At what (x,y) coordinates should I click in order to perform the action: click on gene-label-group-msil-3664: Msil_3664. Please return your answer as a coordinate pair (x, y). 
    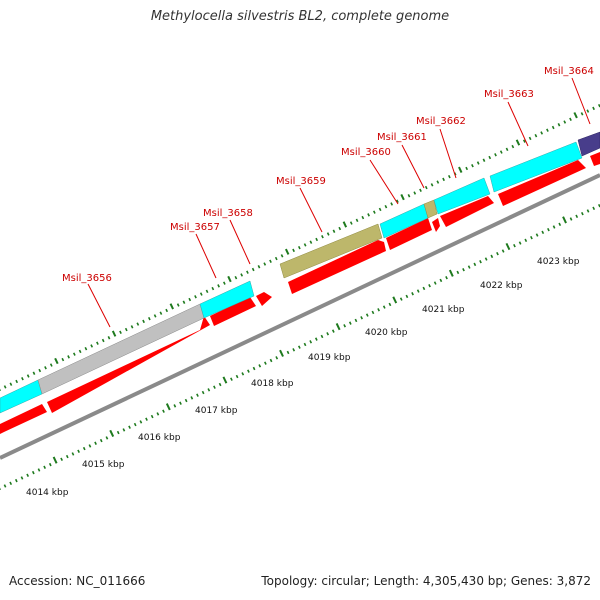
    Looking at the image, I should click on (569, 95).